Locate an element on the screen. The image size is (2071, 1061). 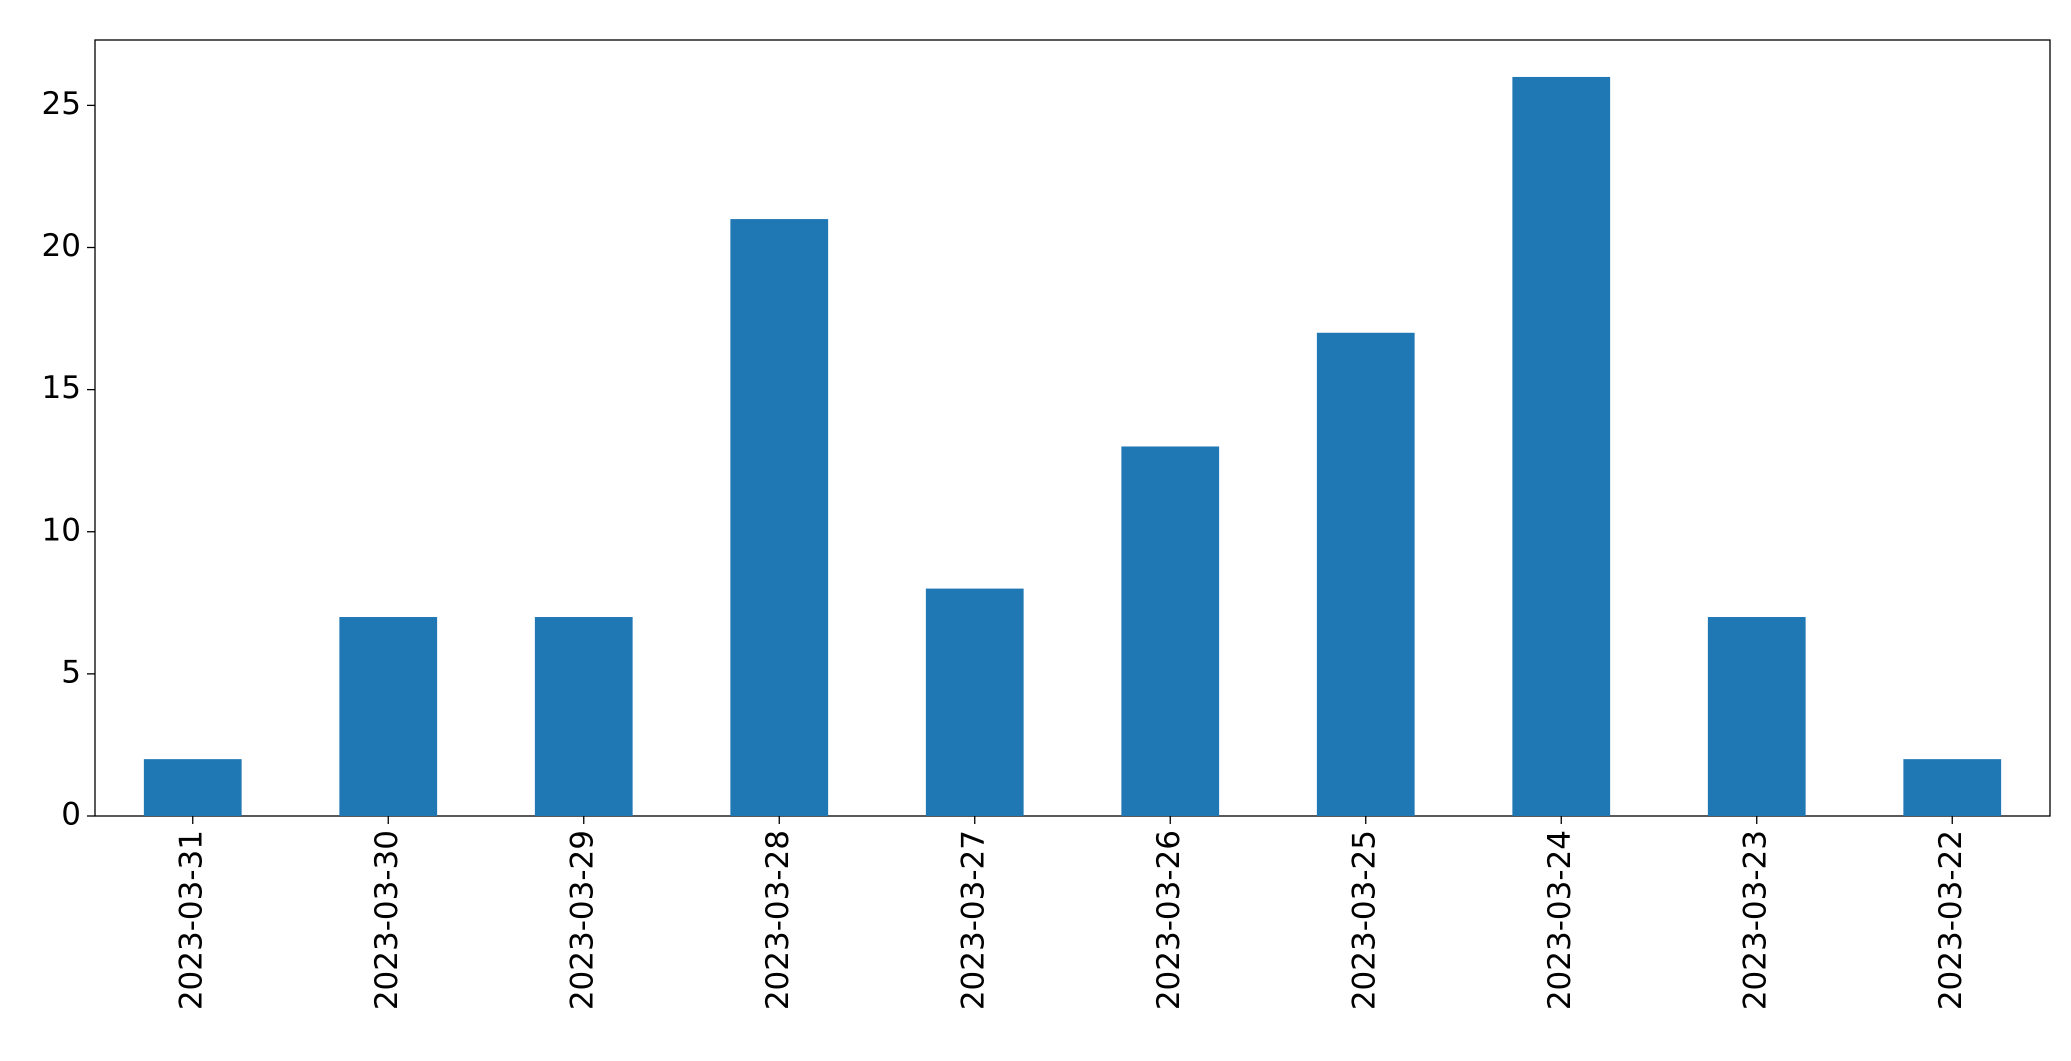
x-tick-label: 2023-03-27 is located at coordinates (973, 920).